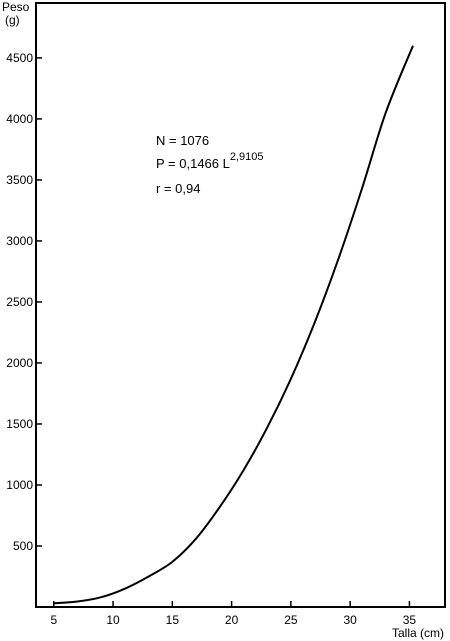 This screenshot has height=641, width=450. I want to click on y-tick-label: 1000, so click(19, 485).